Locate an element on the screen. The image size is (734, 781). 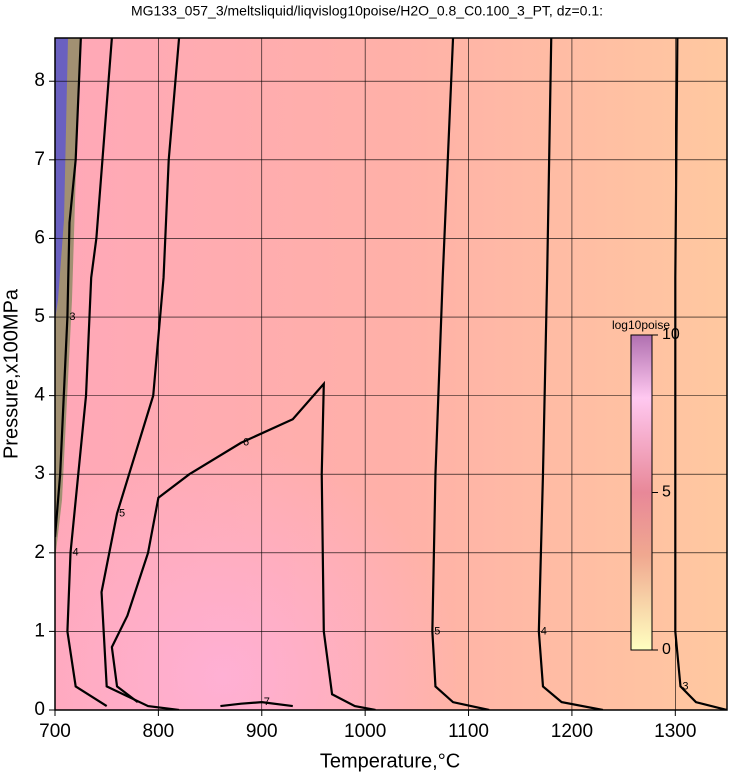
y-tick-label: 2 is located at coordinates (39, 552).